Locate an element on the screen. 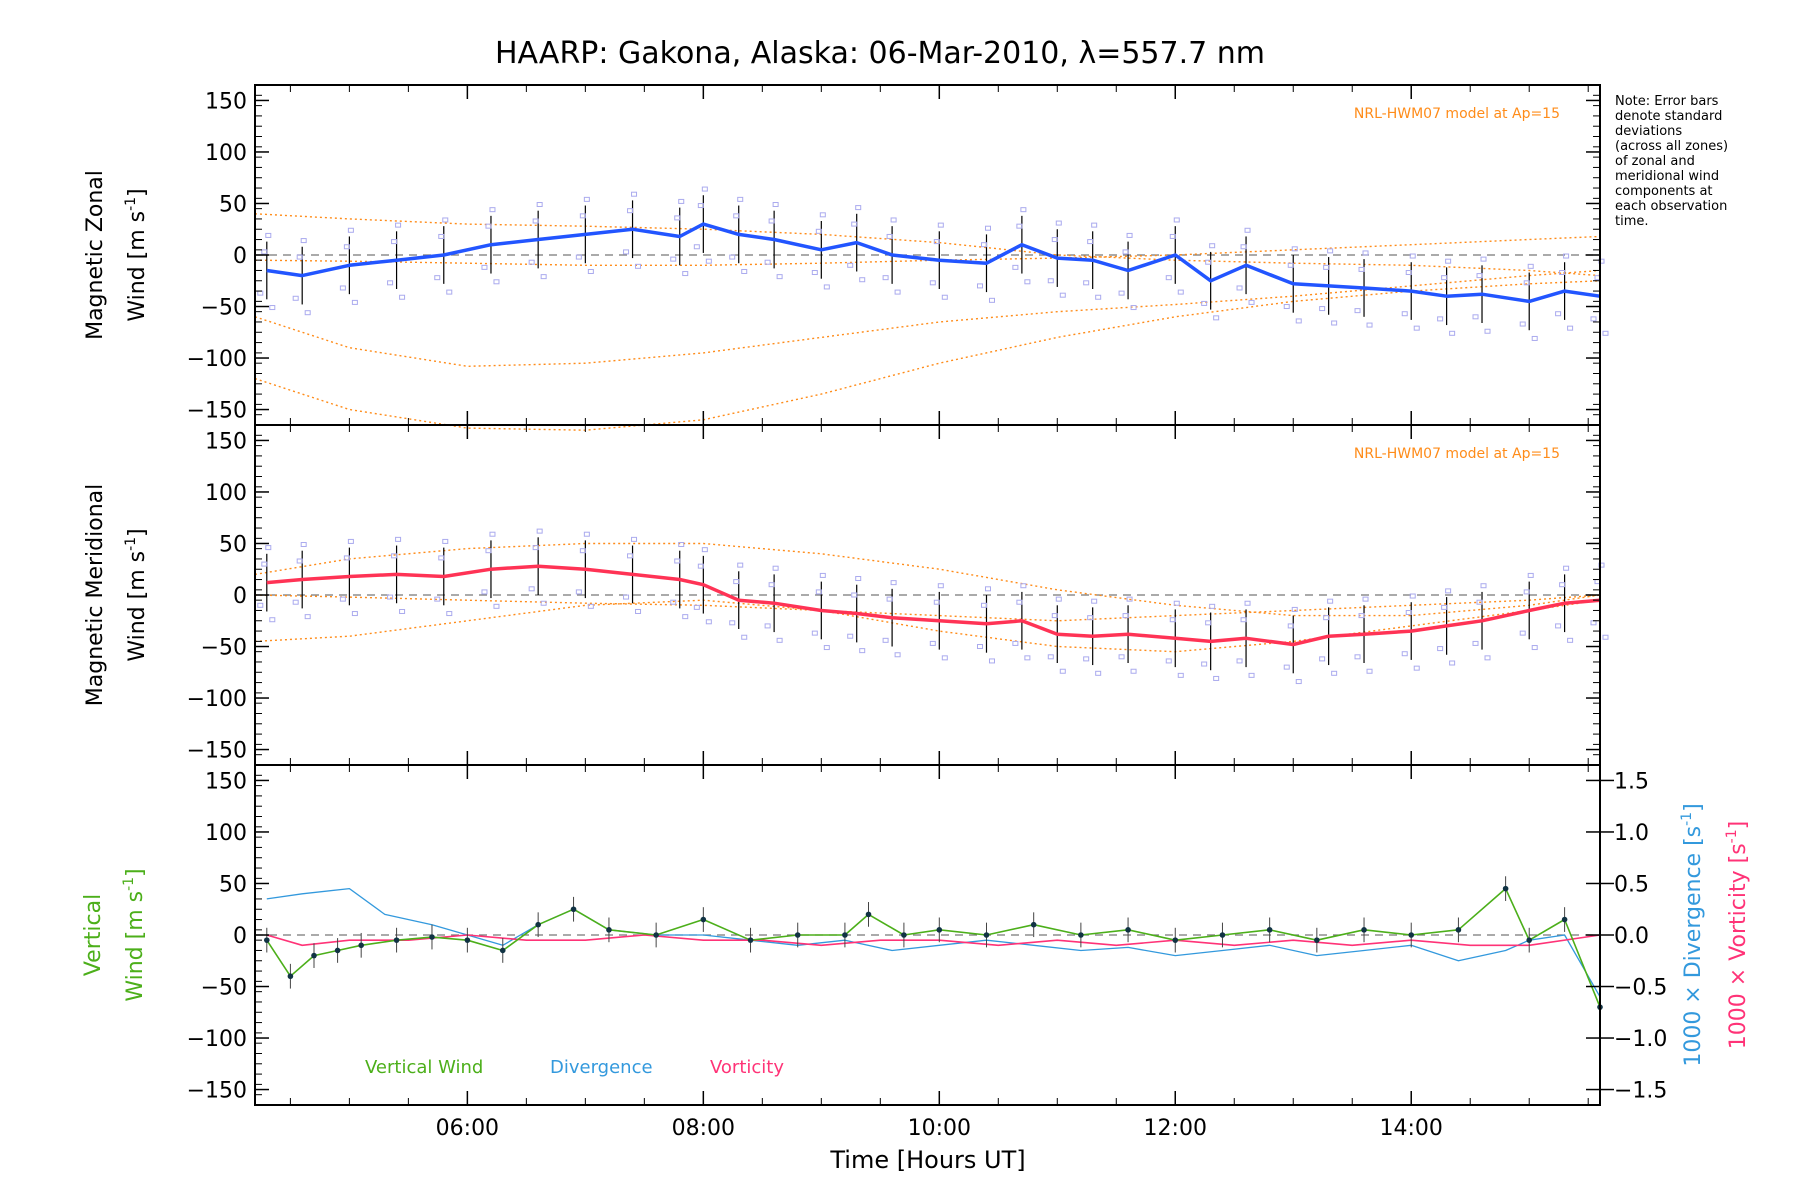  y-tick-label: 150 is located at coordinates (226, 781).